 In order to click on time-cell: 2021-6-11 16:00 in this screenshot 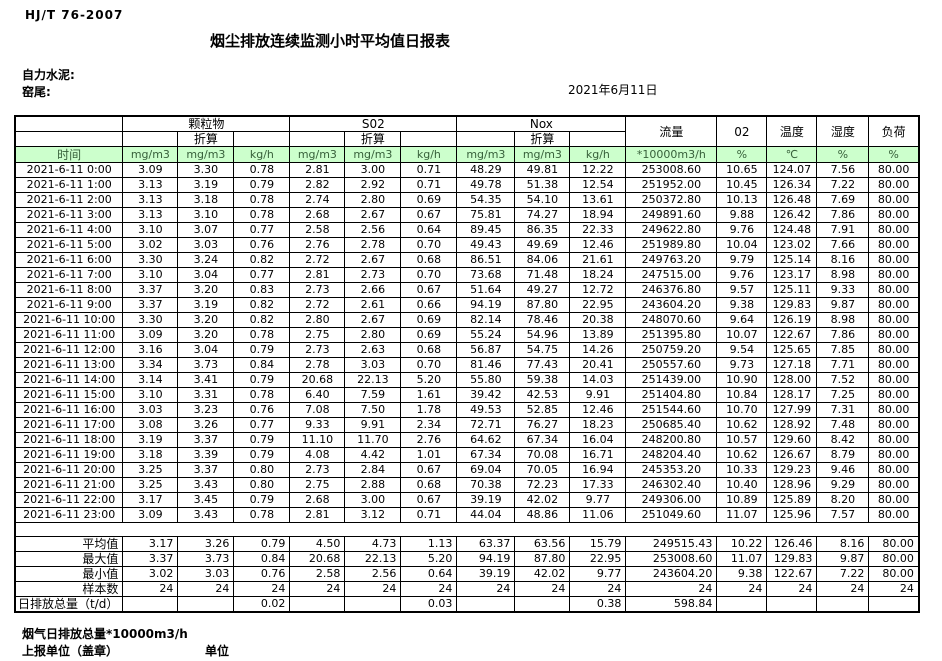, I will do `click(69, 410)`.